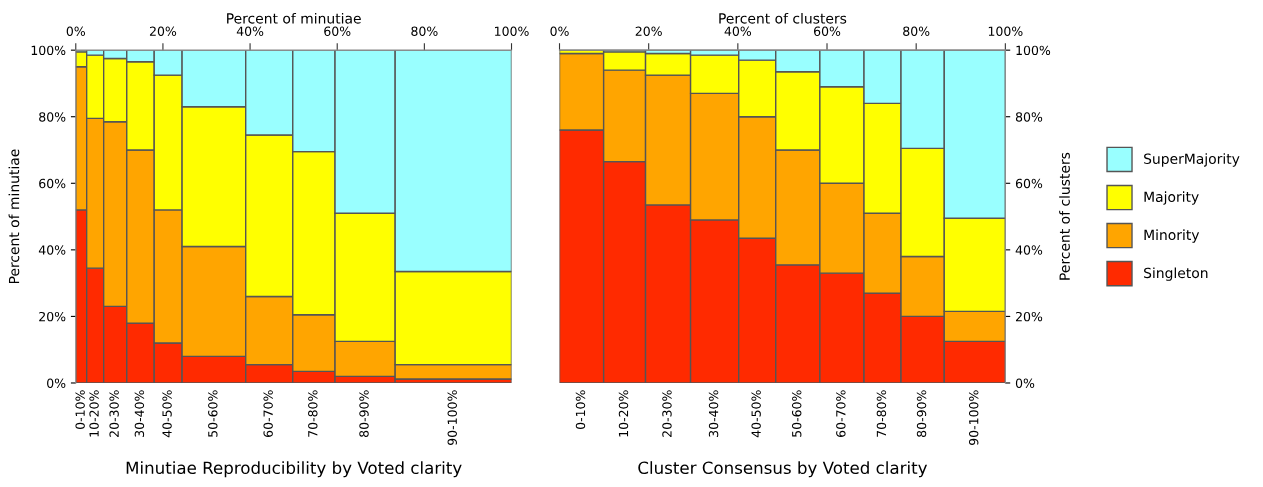 Image resolution: width=1263 pixels, height=487 pixels. Describe the element at coordinates (1029, 316) in the screenshot. I see `y2-tick-label: 20%` at that location.